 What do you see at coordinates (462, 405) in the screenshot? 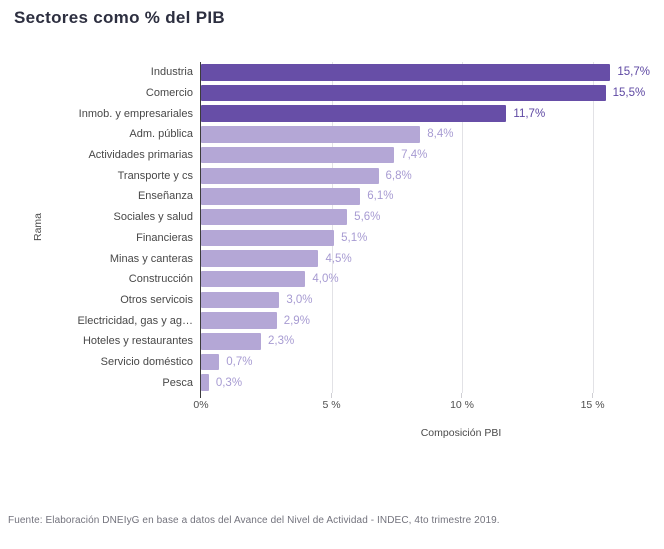
I see `tick-label-10: 10 %` at bounding box center [462, 405].